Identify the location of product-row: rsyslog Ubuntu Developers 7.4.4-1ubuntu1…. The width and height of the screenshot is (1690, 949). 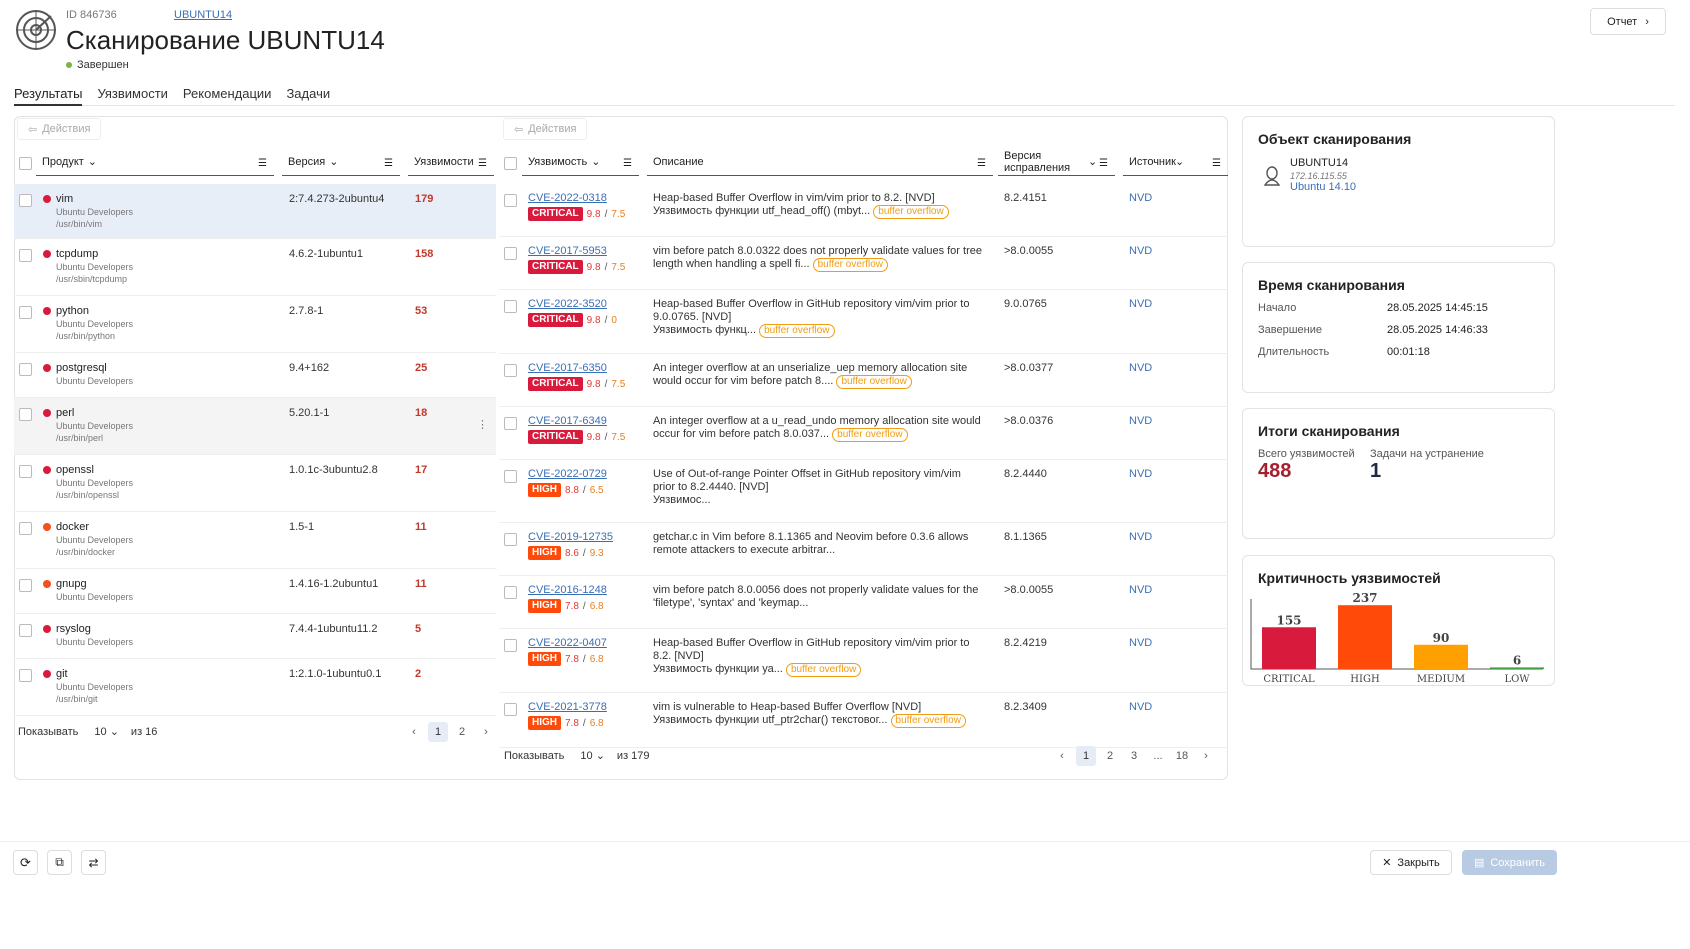
(255, 636).